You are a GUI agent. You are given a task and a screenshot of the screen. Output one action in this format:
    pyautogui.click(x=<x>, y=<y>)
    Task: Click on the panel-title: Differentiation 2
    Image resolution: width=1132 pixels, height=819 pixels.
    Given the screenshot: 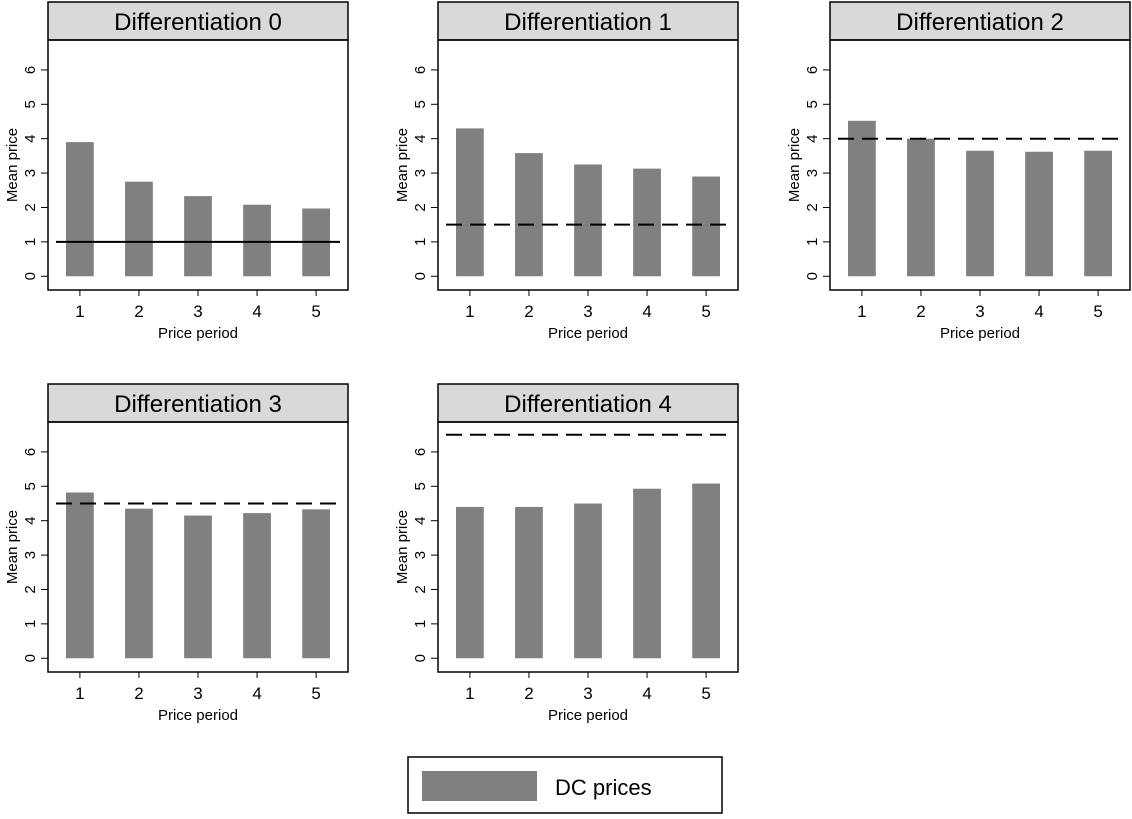 What is the action you would take?
    pyautogui.click(x=980, y=22)
    